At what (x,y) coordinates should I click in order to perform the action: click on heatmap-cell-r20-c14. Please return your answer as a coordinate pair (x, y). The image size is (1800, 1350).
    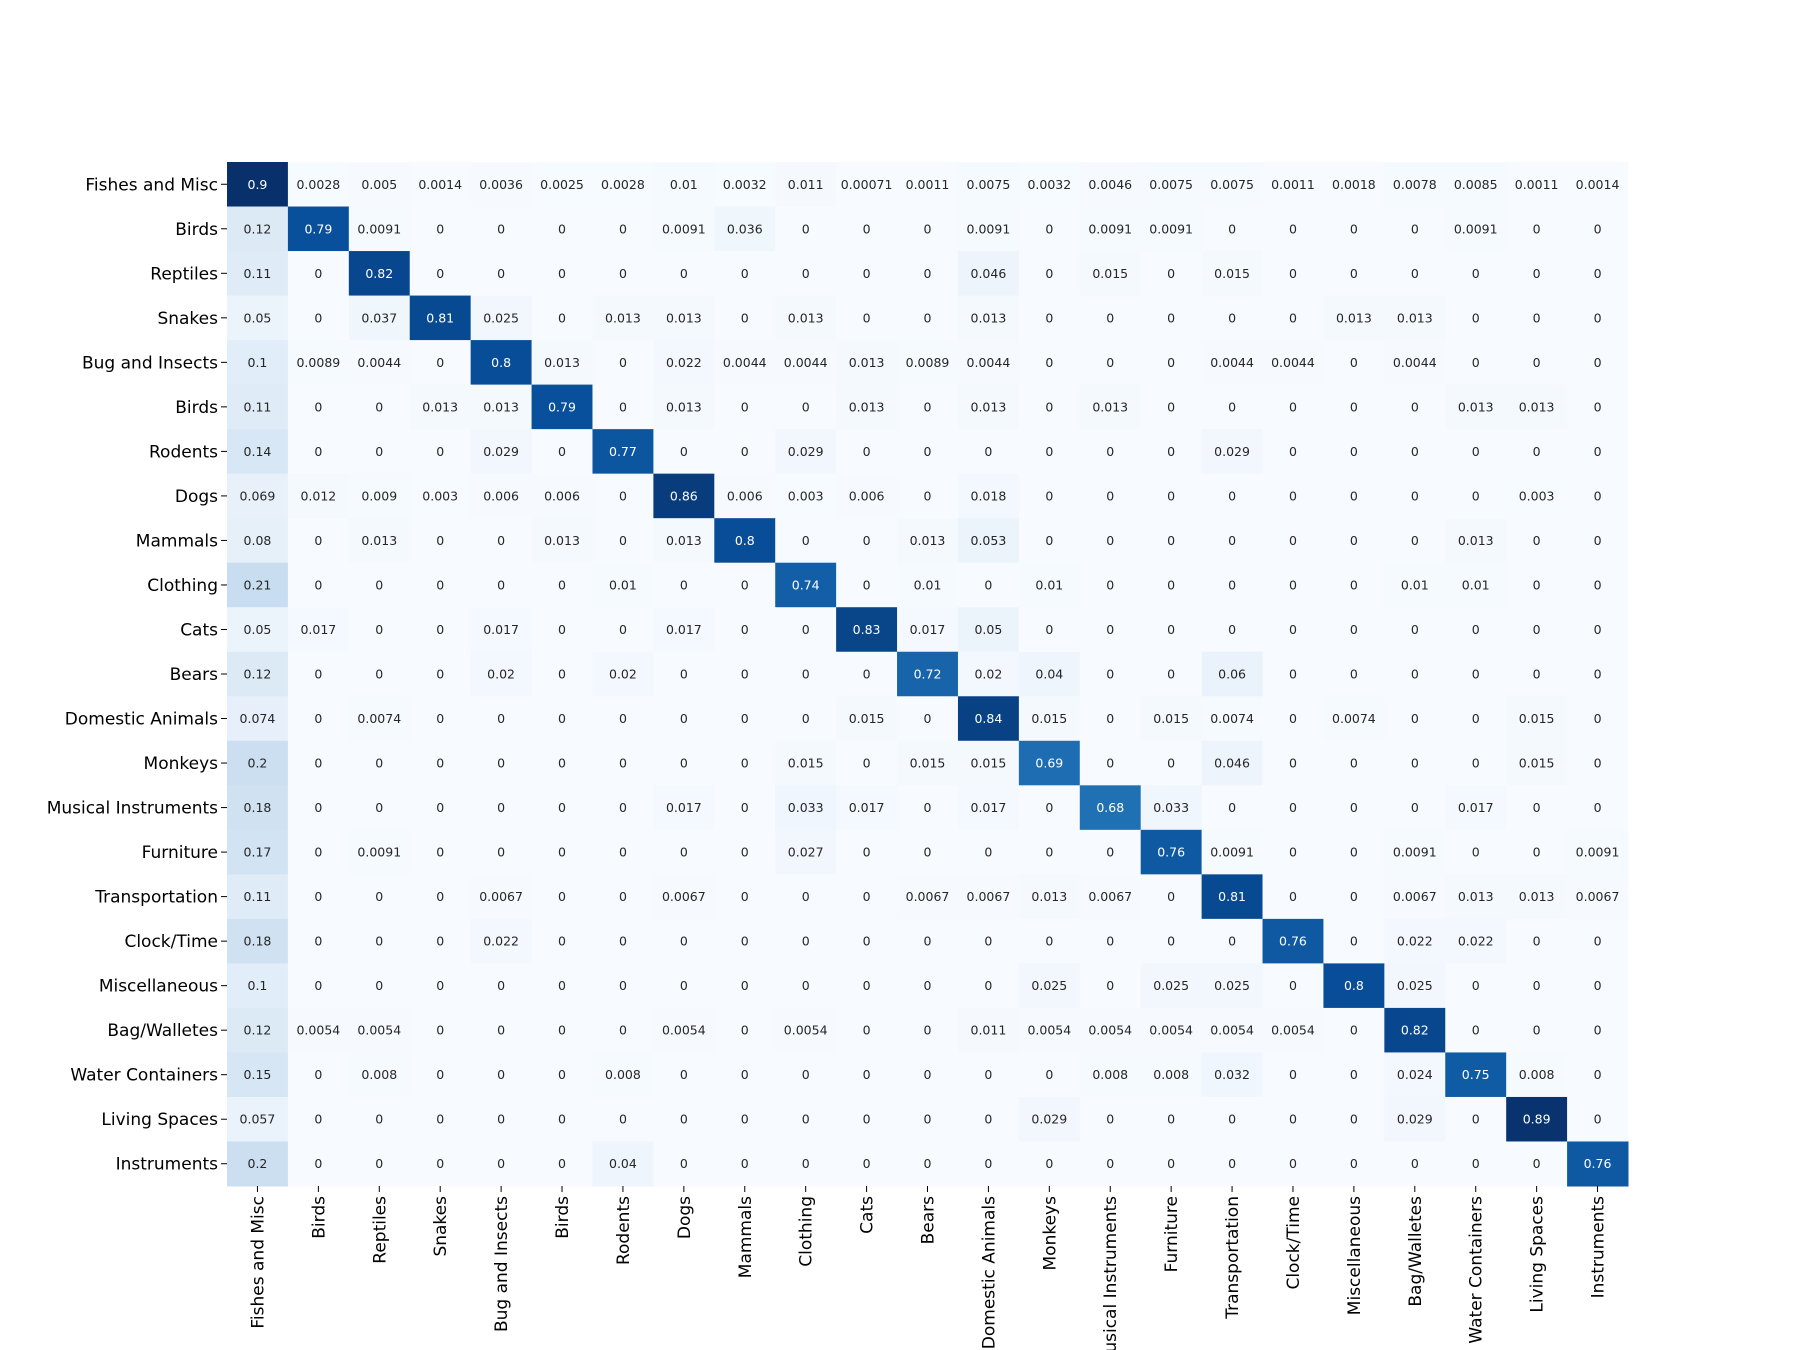
    Looking at the image, I should click on (1110, 1075).